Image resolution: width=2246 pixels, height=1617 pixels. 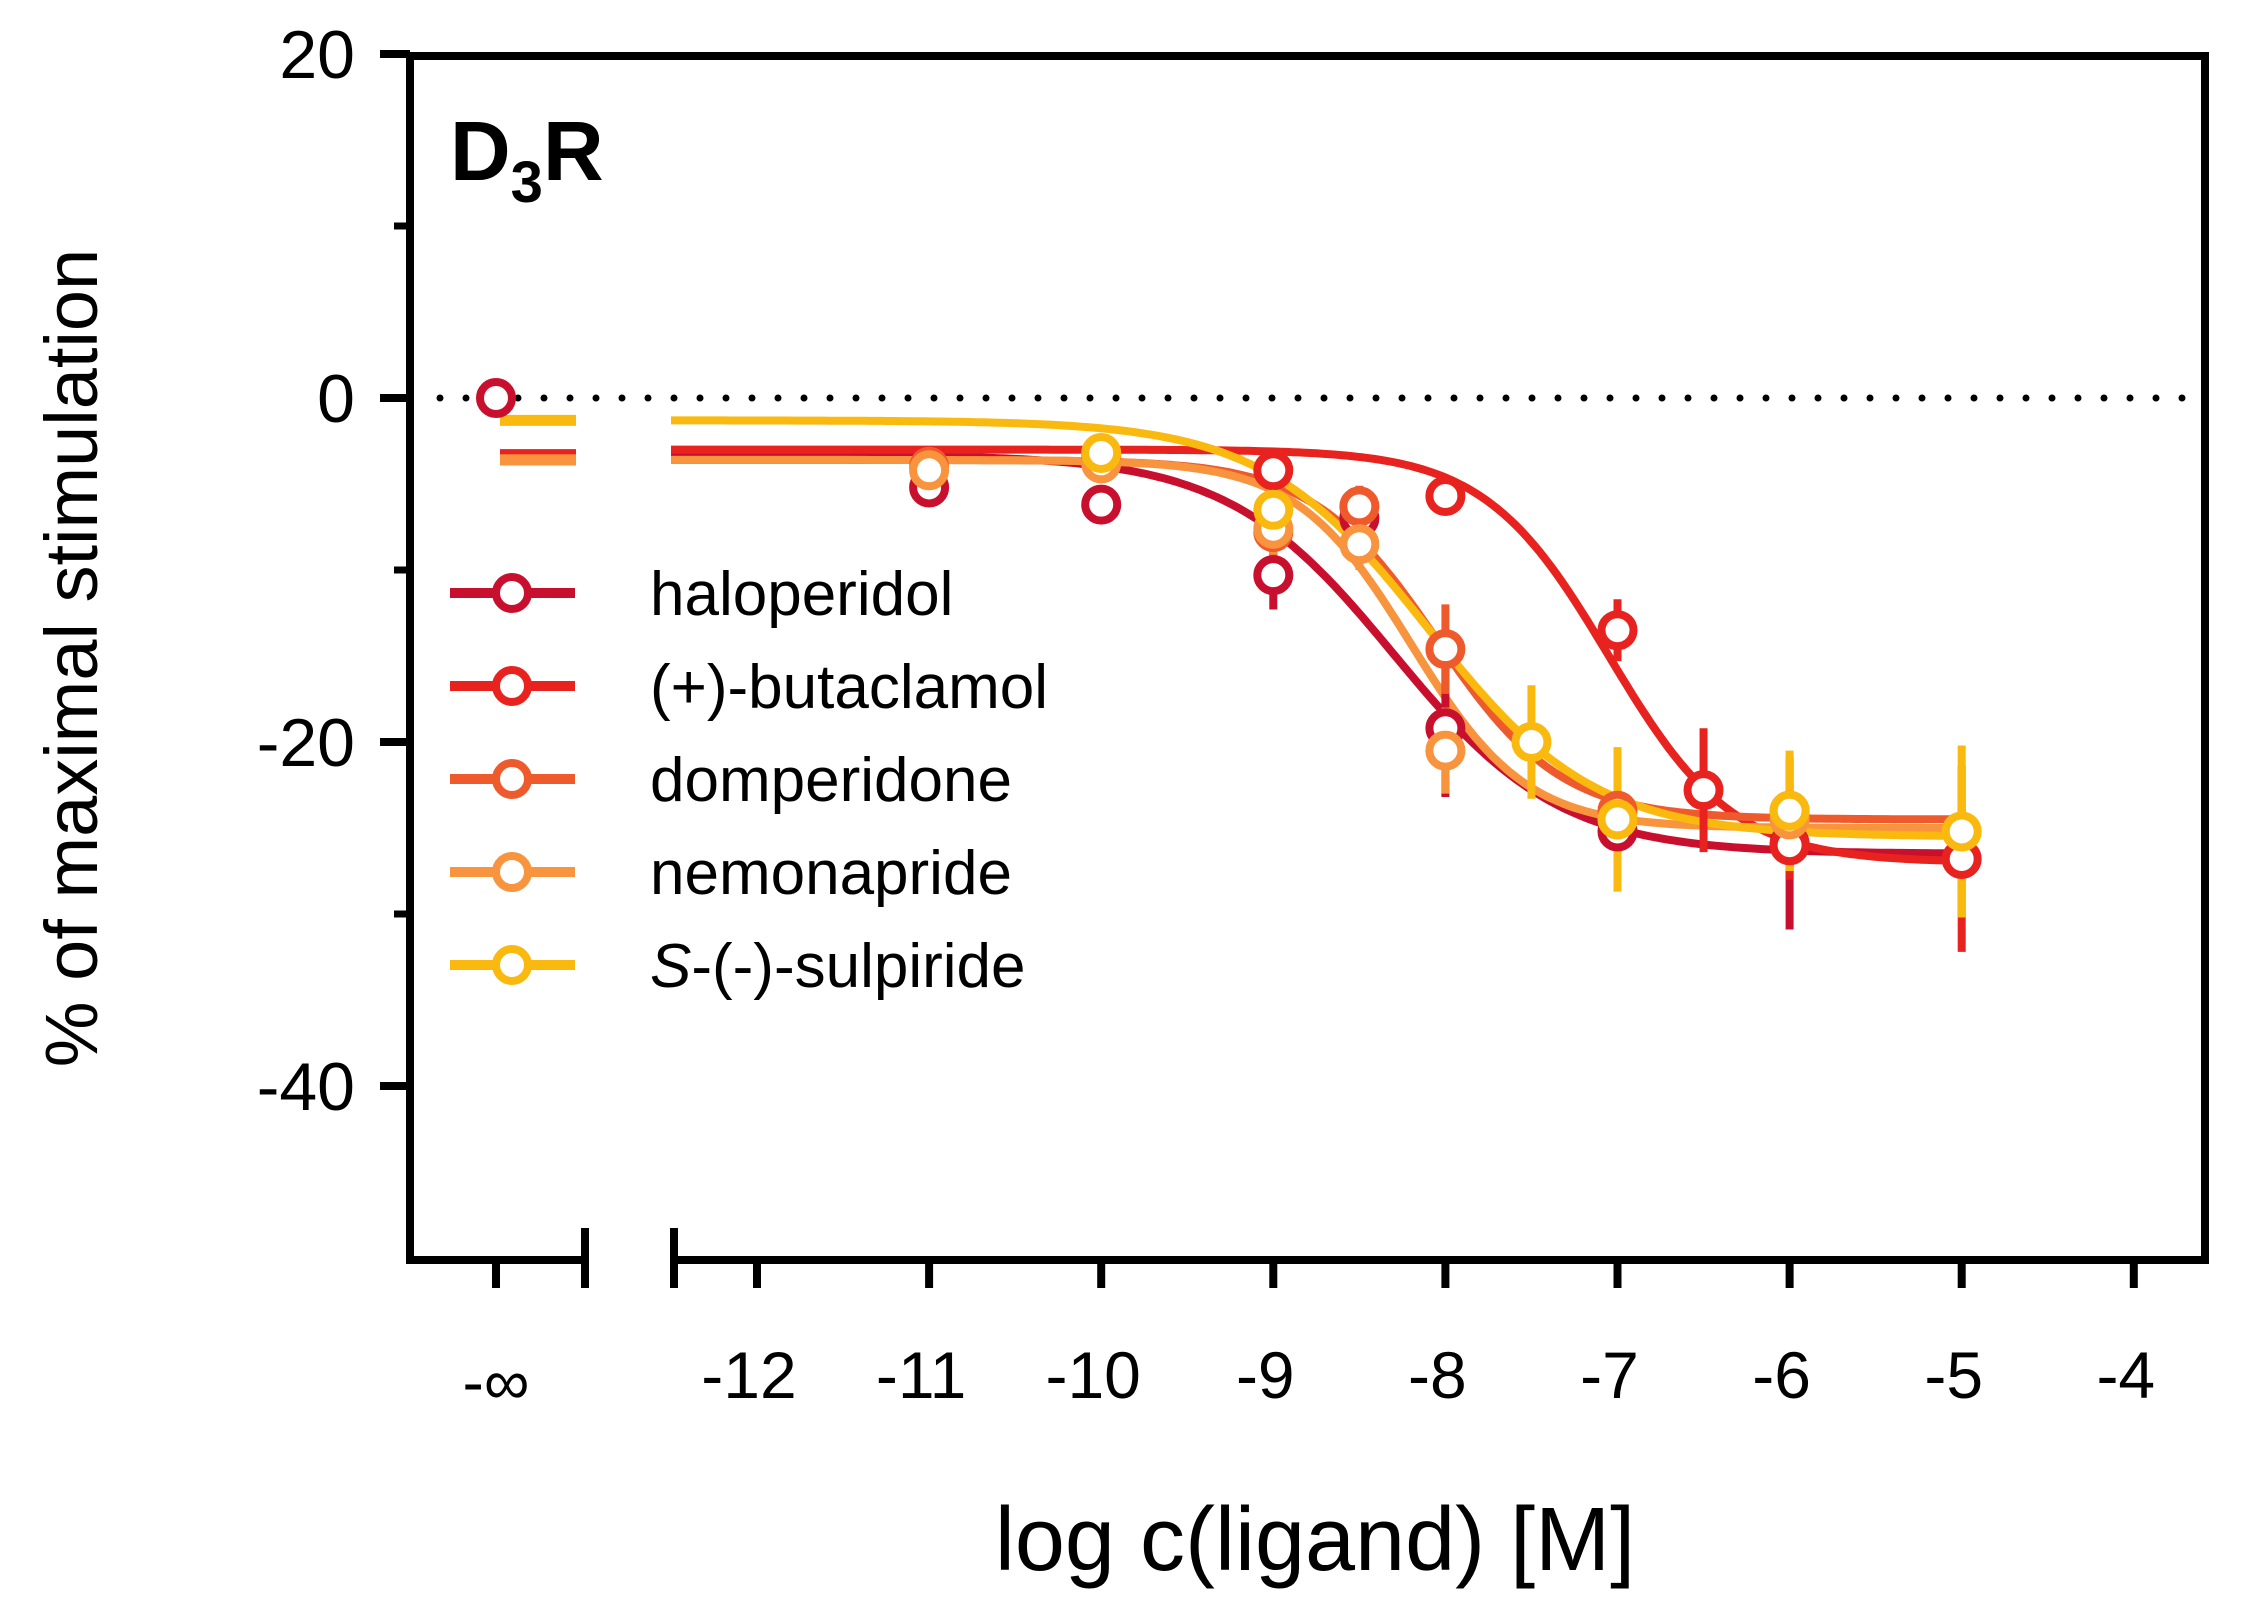 I want to click on legend-entry-1: (+)-butaclamol, so click(x=749, y=687).